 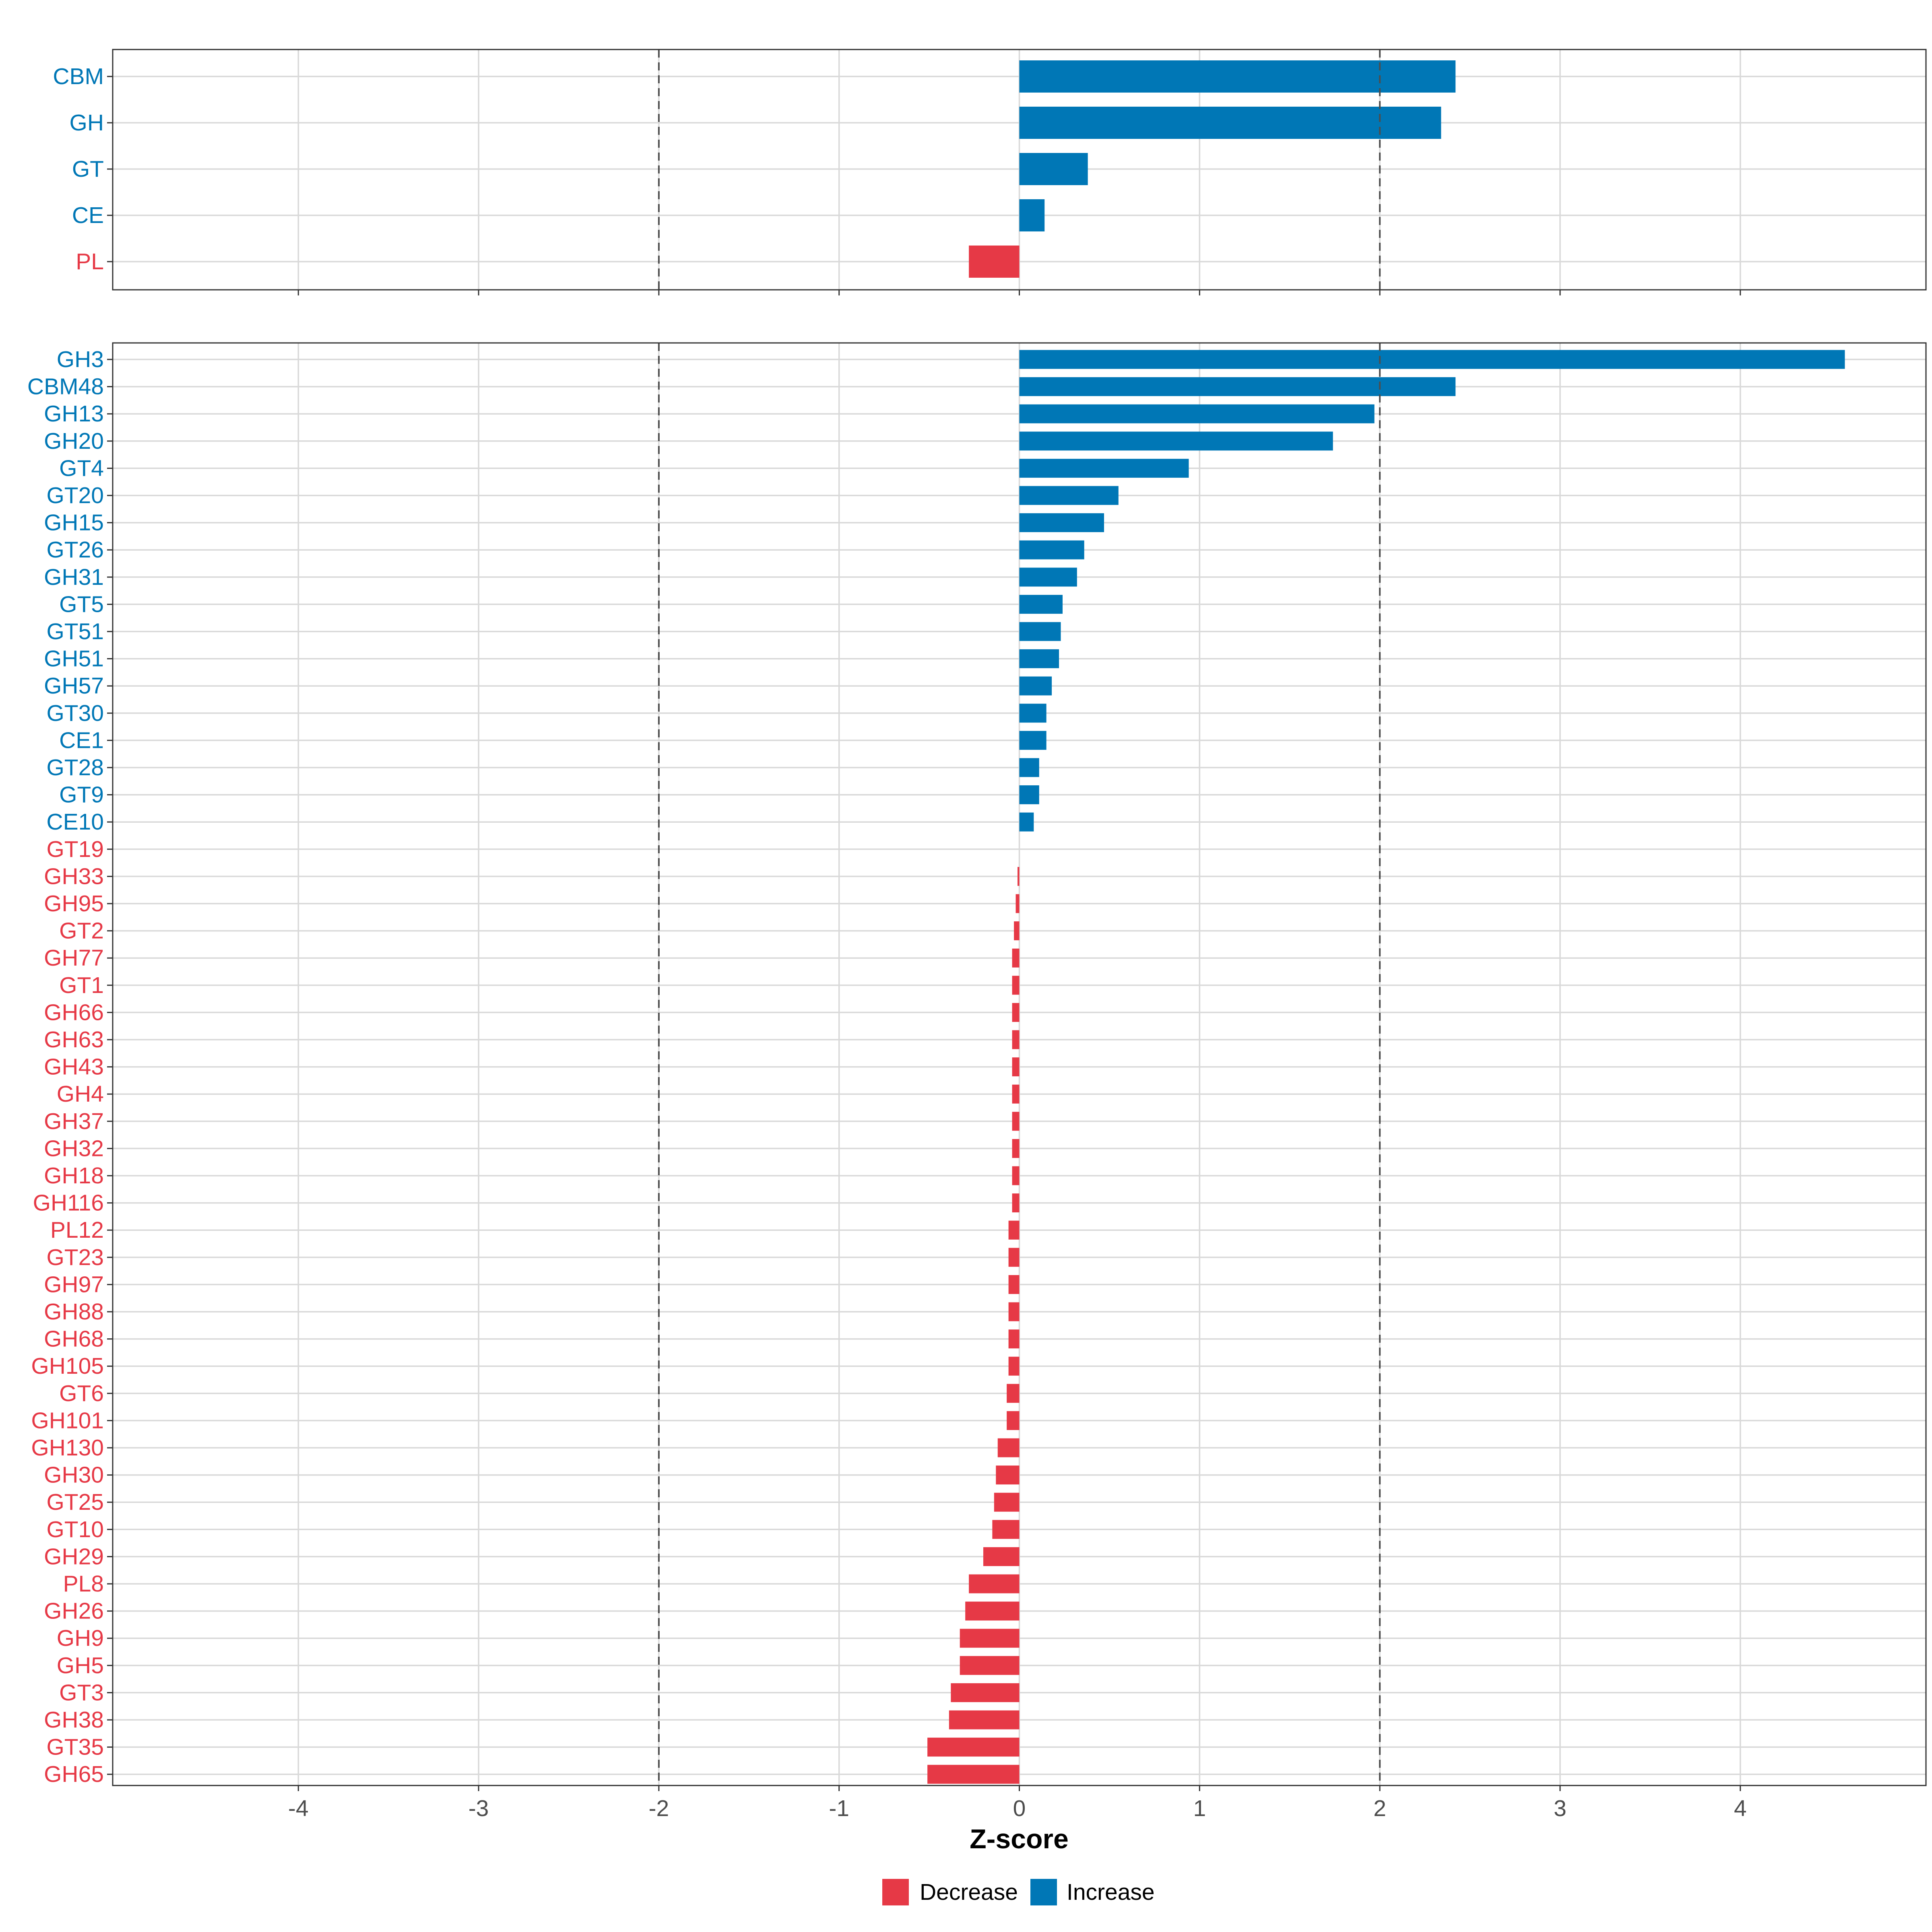 I want to click on legend-label-increase: Increase, so click(x=1111, y=1892).